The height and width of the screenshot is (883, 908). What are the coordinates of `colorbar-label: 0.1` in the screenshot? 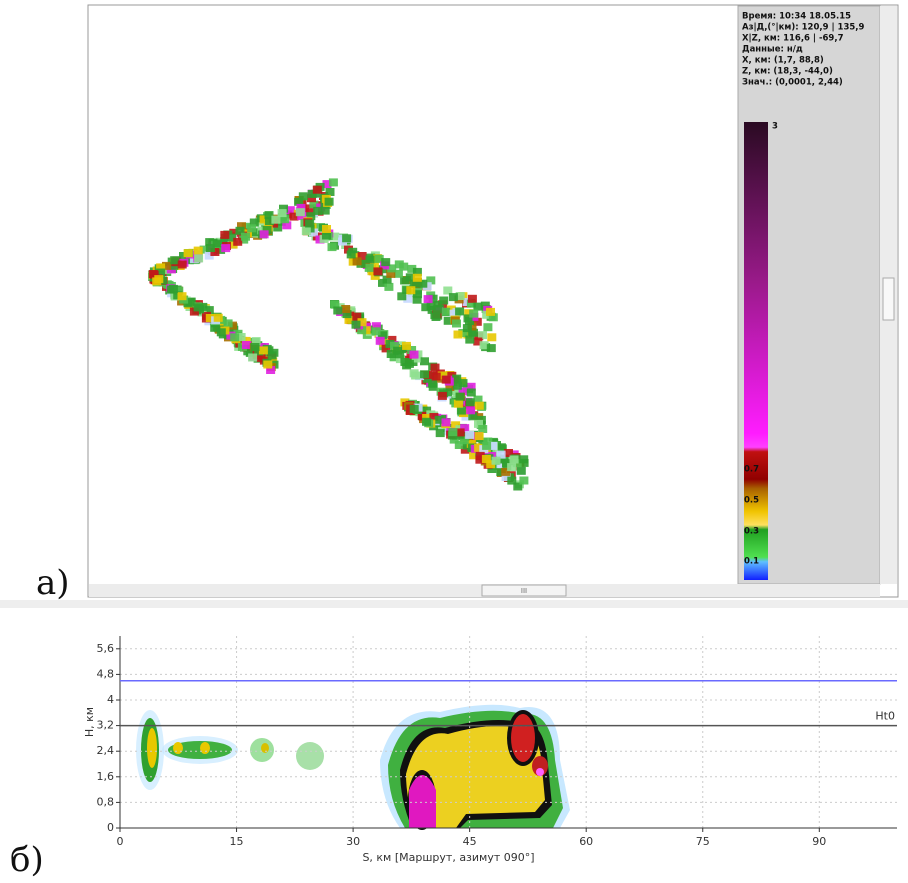 It's located at (751, 562).